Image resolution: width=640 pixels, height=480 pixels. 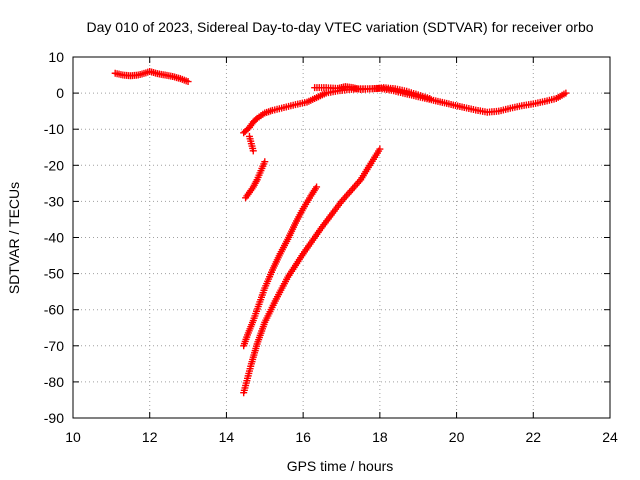 What do you see at coordinates (54, 382) in the screenshot?
I see `y-tick-label: -80` at bounding box center [54, 382].